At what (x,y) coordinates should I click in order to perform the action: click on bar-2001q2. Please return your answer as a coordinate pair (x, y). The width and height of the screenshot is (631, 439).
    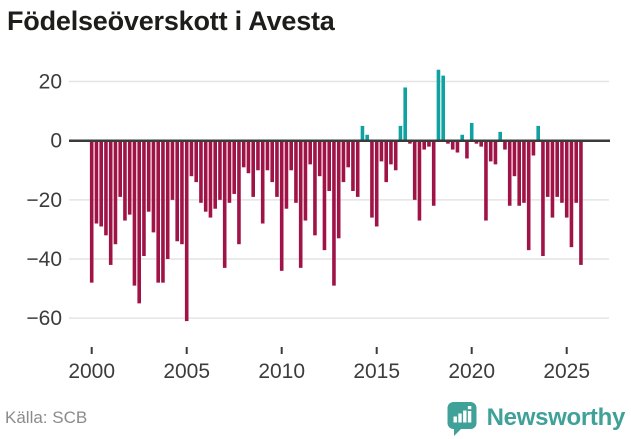
    Looking at the image, I should click on (115, 192).